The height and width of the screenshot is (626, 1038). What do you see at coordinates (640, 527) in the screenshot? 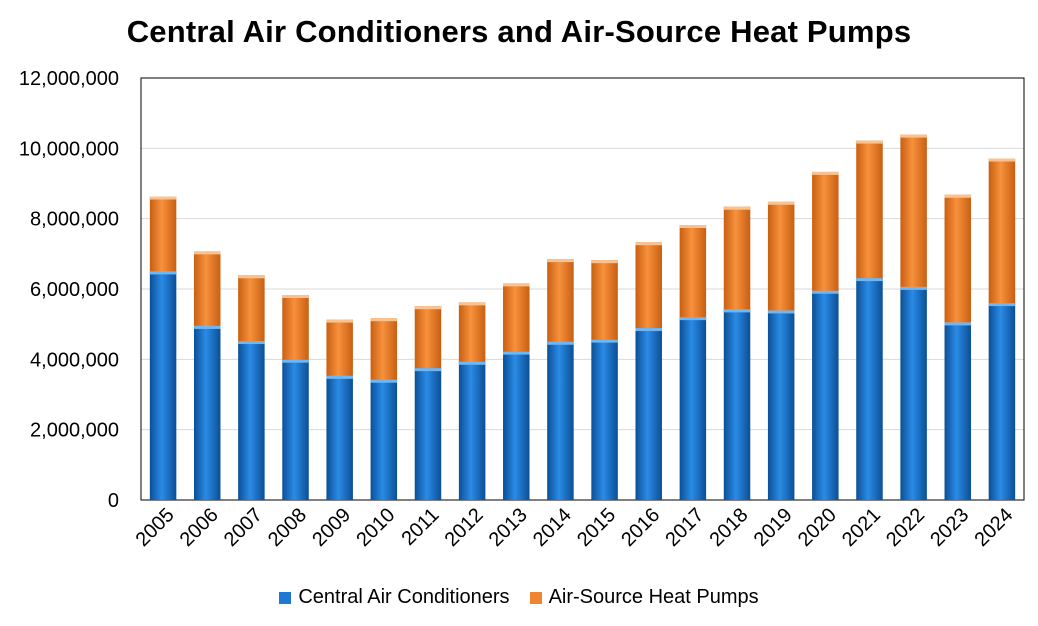
I see `x-tick-label: 2016` at bounding box center [640, 527].